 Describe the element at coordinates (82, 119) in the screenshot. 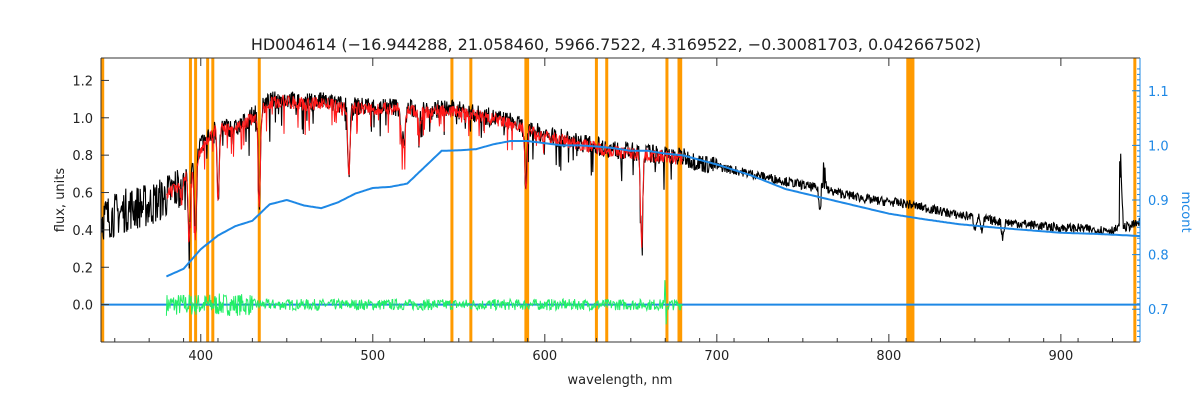

I see `y-tick-label-5: 1.0` at that location.